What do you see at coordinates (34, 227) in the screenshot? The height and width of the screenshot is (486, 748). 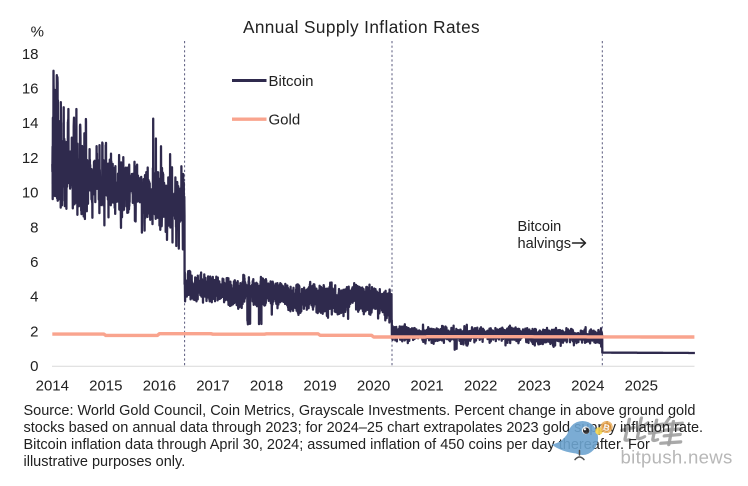 I see `svg-text: 8` at bounding box center [34, 227].